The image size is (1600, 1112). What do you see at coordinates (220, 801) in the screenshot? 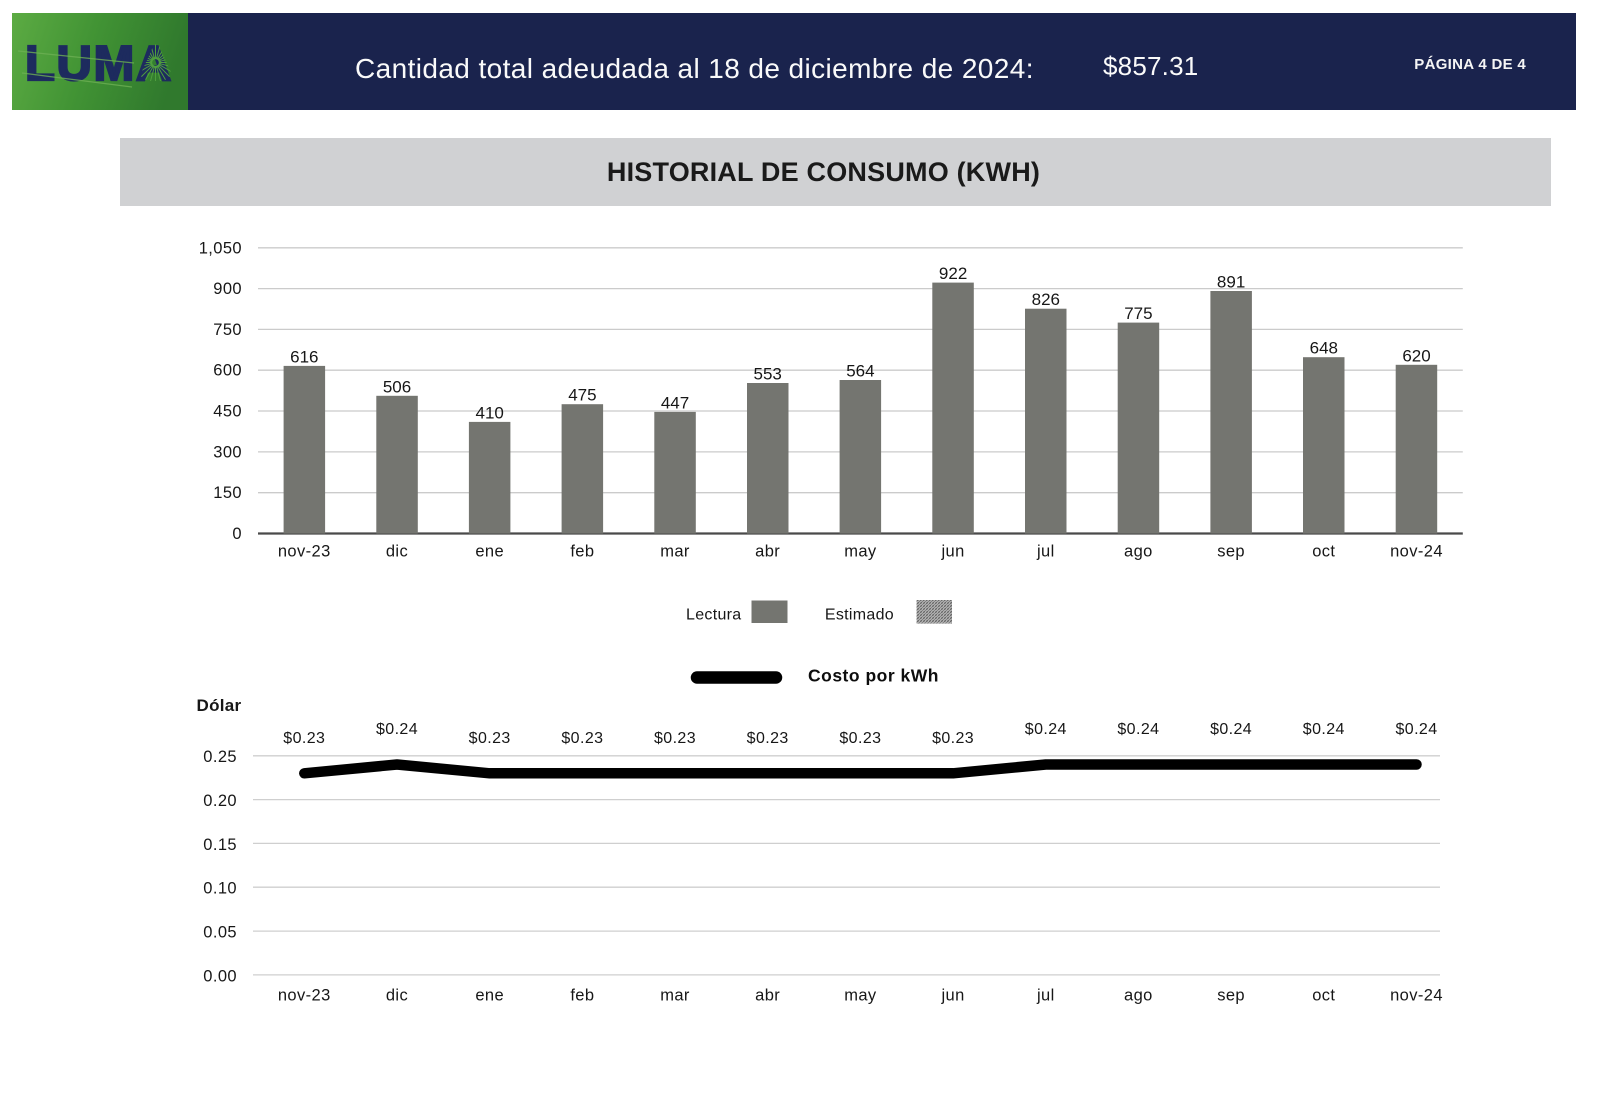
I see `svg-text: 0.20` at bounding box center [220, 801].